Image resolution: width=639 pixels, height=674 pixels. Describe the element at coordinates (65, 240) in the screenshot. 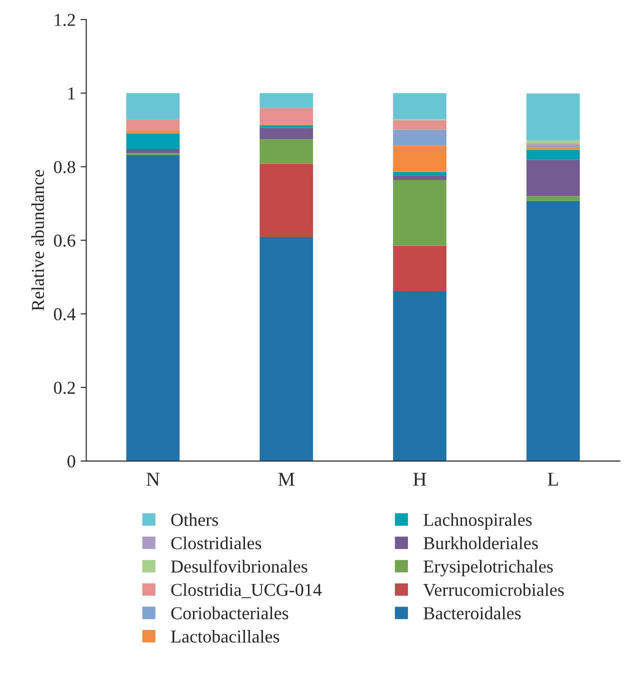

I see `y-tick-label: 0.6` at that location.